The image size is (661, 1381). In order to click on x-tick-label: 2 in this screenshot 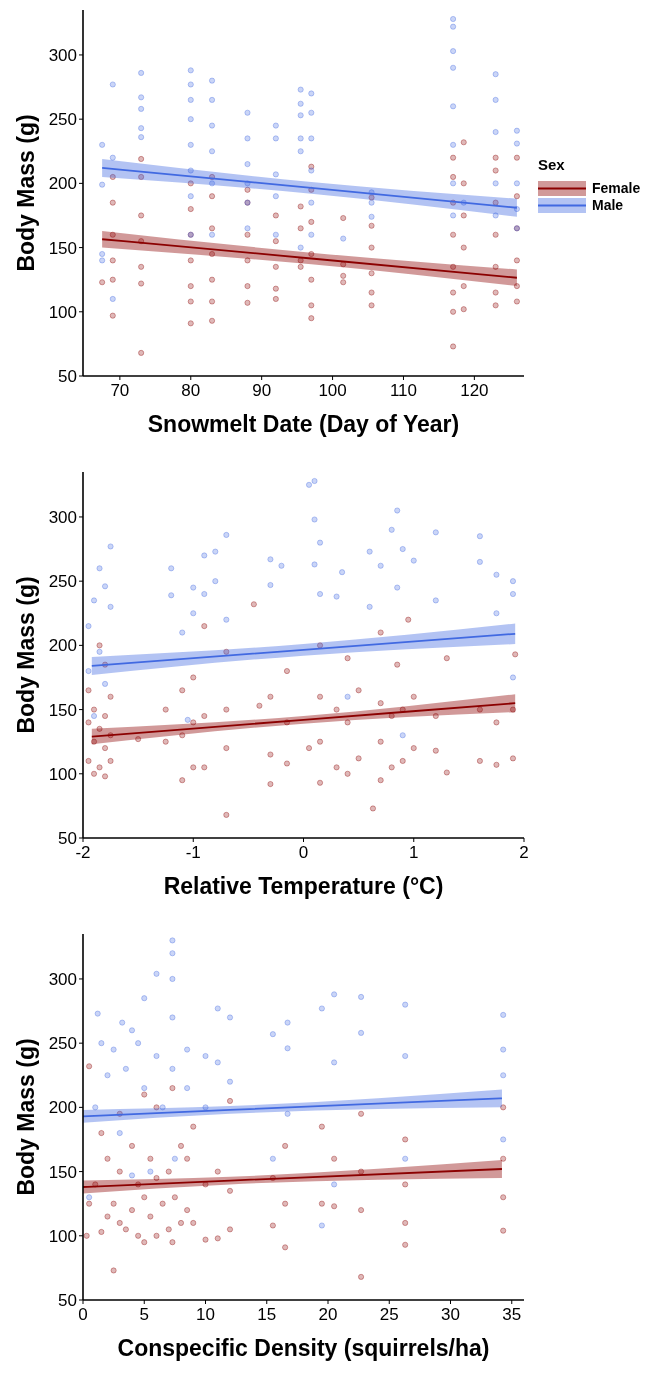, I will do `click(524, 852)`.